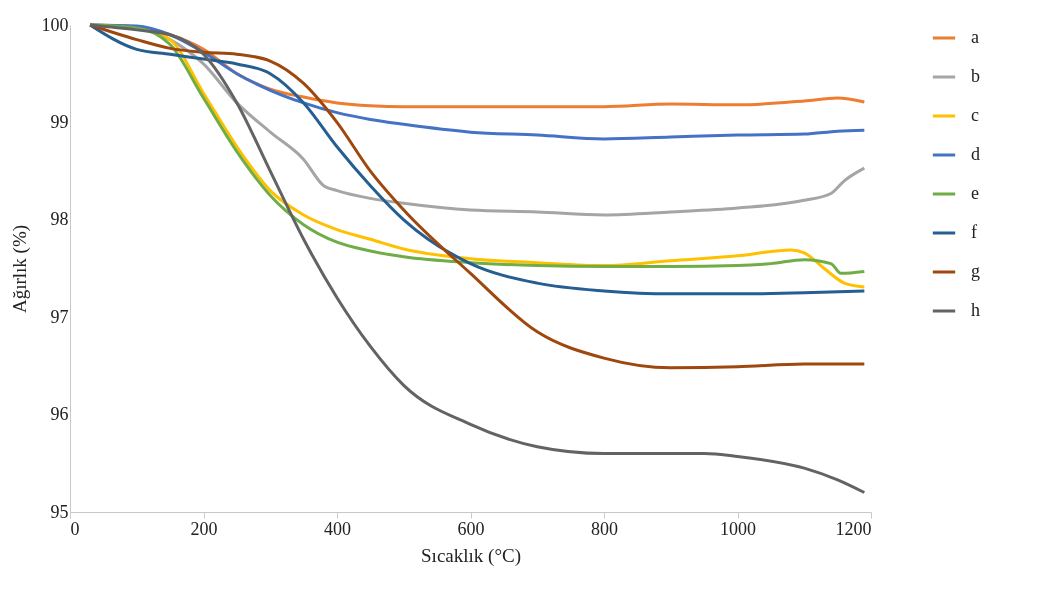  What do you see at coordinates (75, 528) in the screenshot?
I see `x-tick-label: 0` at bounding box center [75, 528].